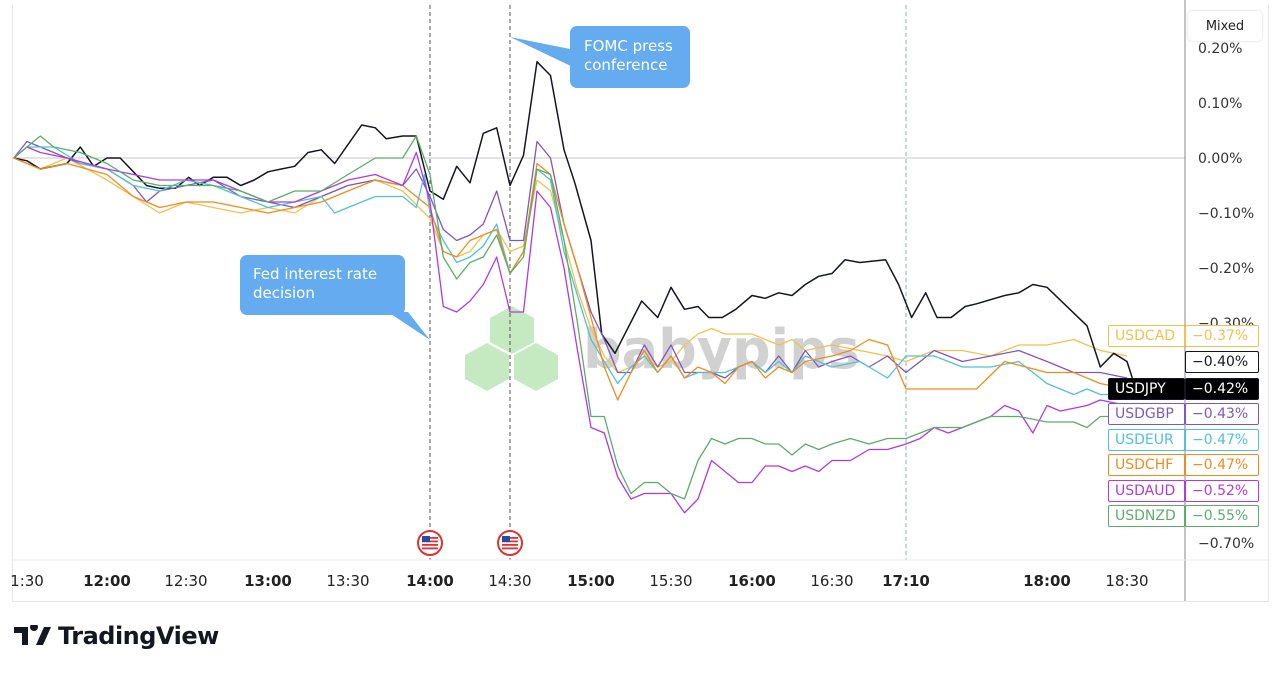 The image size is (1280, 678). Describe the element at coordinates (138, 636) in the screenshot. I see `brand-name: TradingView` at that location.